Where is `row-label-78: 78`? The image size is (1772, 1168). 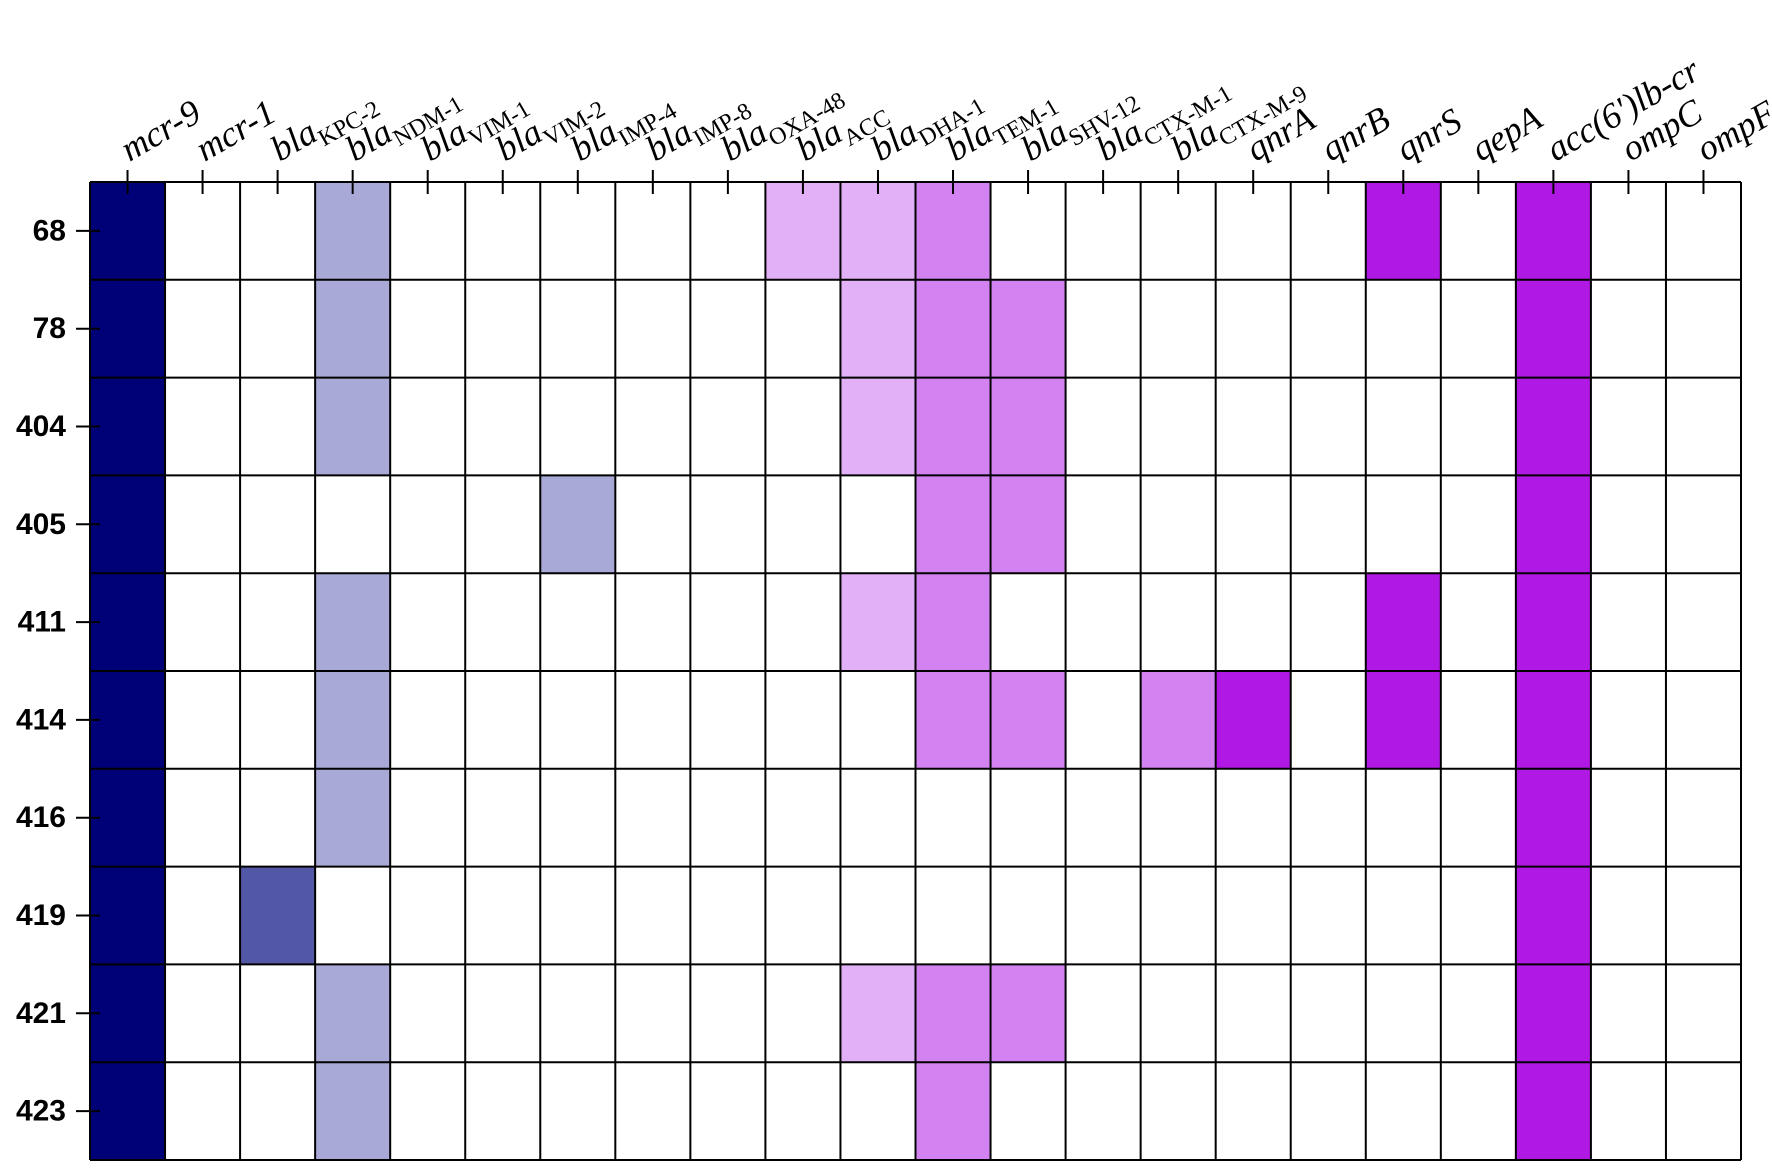 row-label-78: 78 is located at coordinates (49, 328).